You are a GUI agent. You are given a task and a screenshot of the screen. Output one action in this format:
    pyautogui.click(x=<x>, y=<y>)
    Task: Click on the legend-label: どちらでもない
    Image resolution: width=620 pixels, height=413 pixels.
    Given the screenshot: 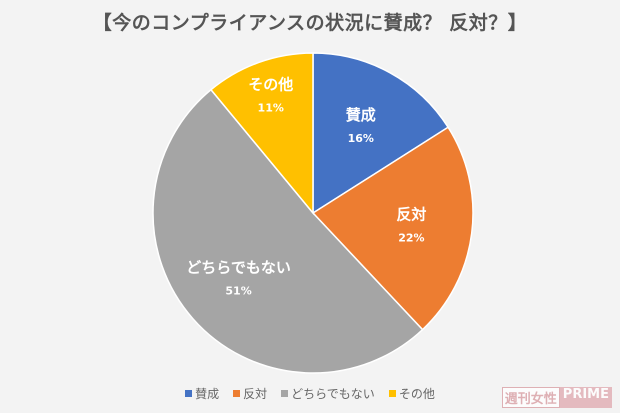 What is the action you would take?
    pyautogui.click(x=333, y=394)
    